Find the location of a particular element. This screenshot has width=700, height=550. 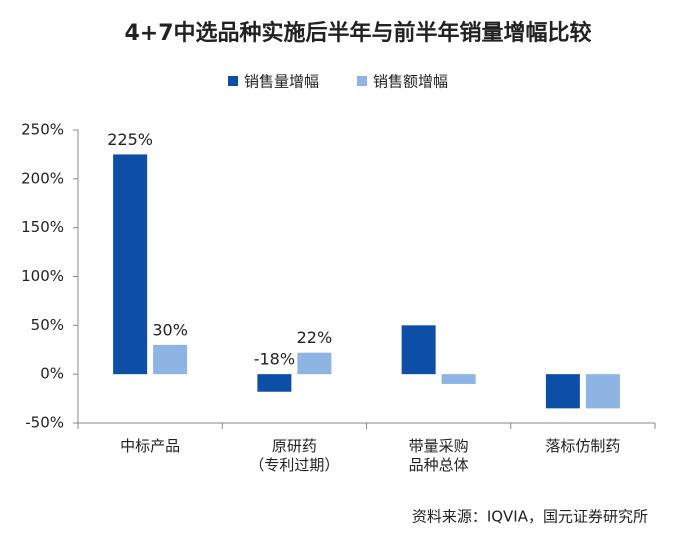

y-tick-label: 100% is located at coordinates (42, 276).